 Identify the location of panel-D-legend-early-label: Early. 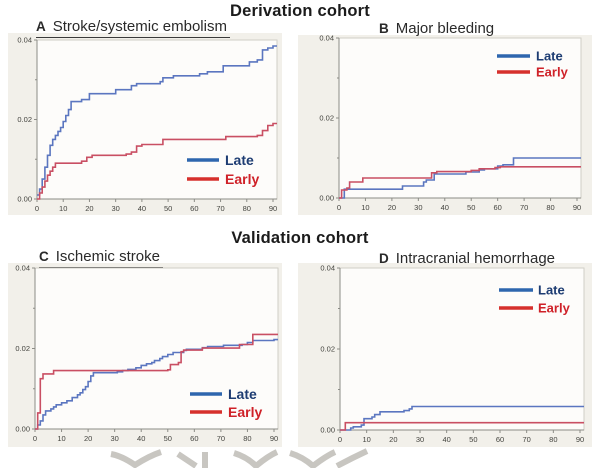
(554, 308).